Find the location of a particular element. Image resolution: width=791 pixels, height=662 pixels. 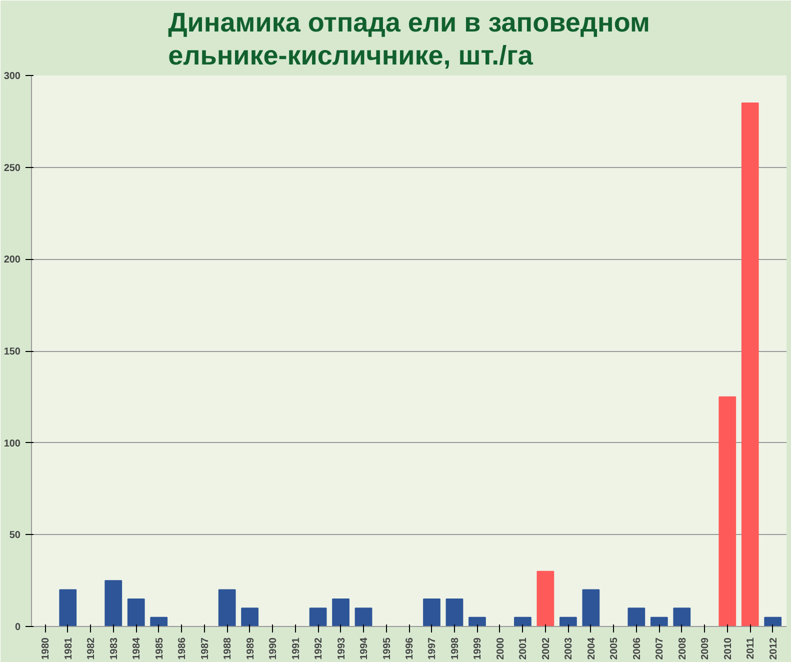

y-tick-label: 100 is located at coordinates (12, 444).